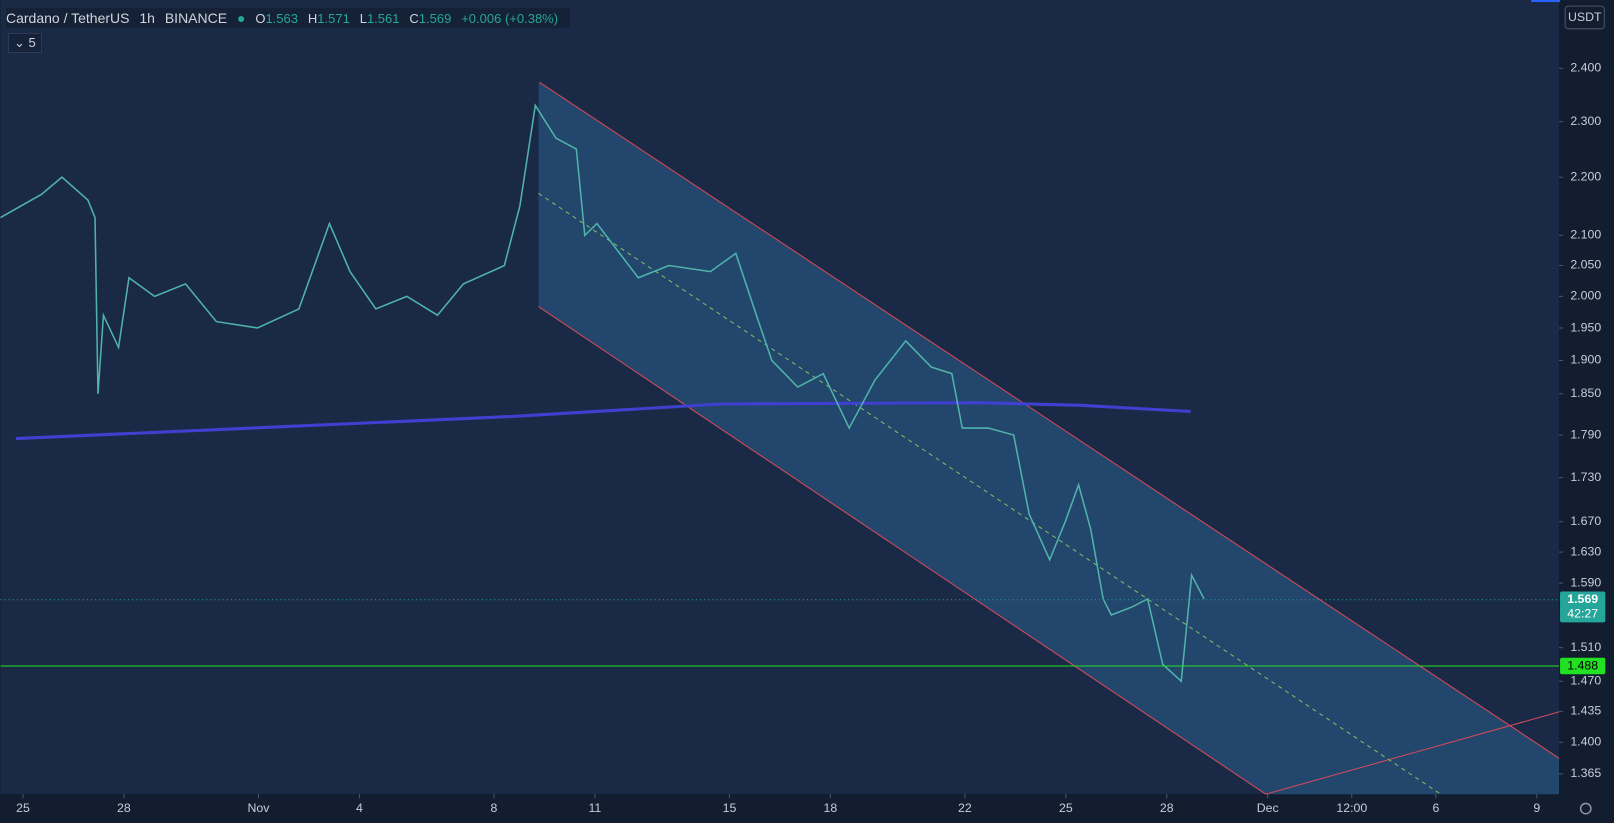 The width and height of the screenshot is (1614, 823). I want to click on x-tick-label: 12:00, so click(1351, 808).